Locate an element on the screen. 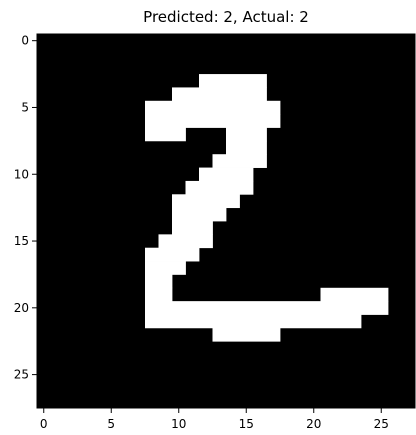  y-tick-label: 0 is located at coordinates (25, 41).